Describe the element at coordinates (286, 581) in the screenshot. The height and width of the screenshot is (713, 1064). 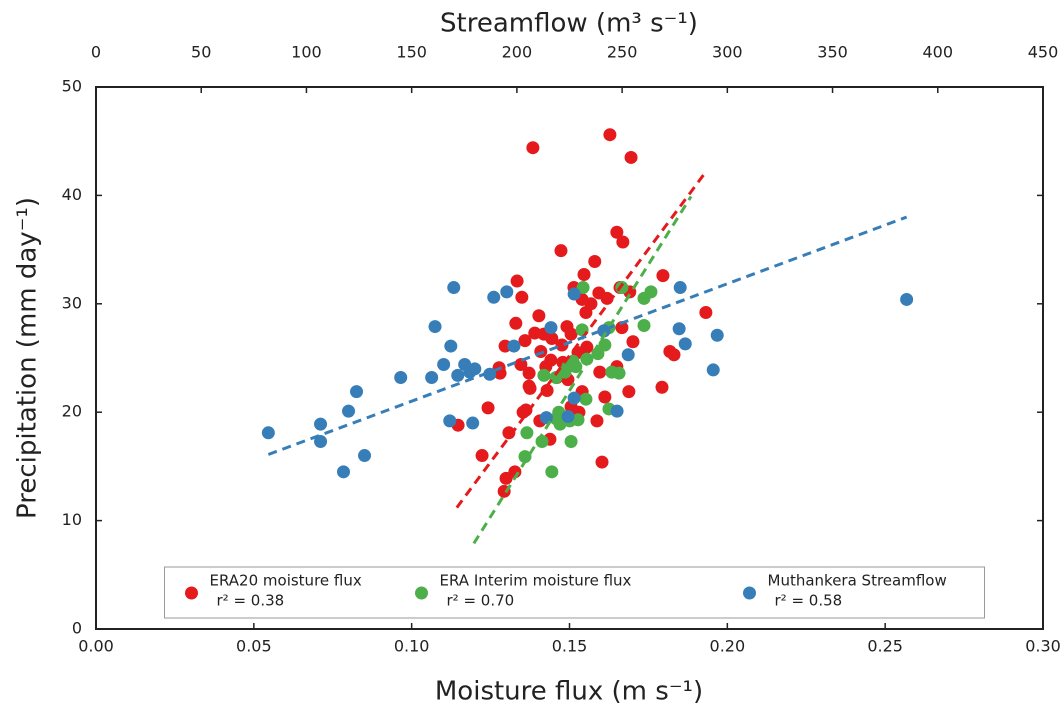
I see `legend-label: ERA20 moisture flux` at that location.